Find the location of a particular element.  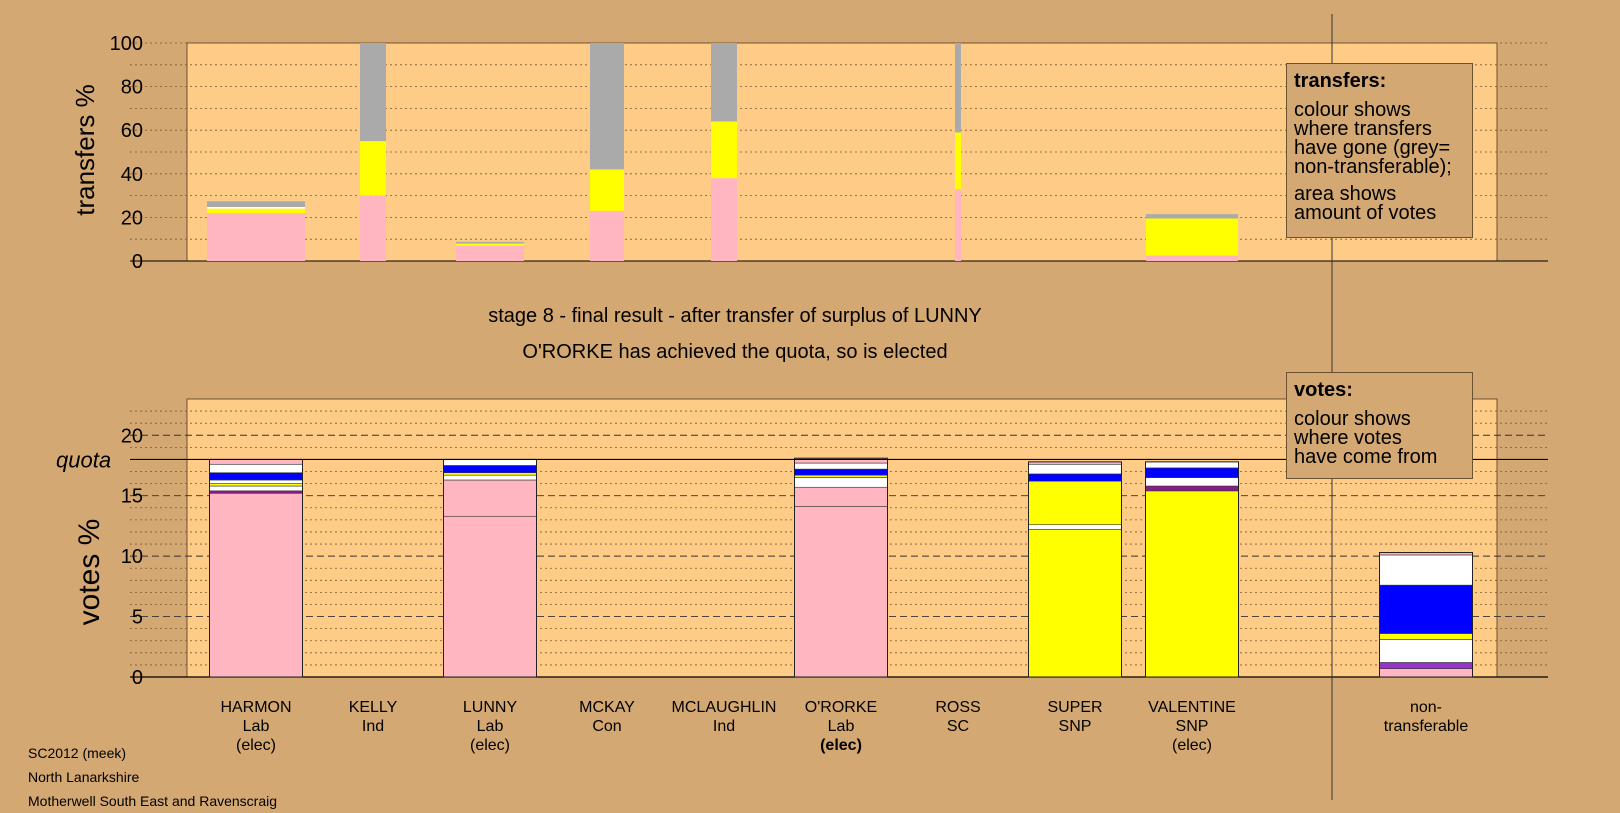

votes-tick-label: 5 is located at coordinates (137, 618).